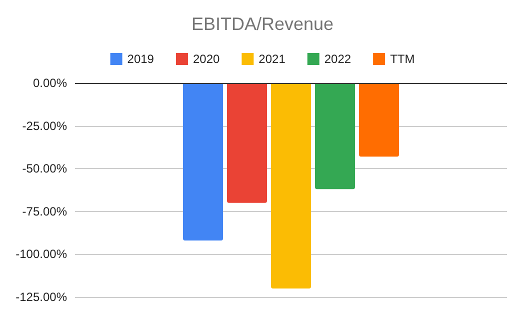 The width and height of the screenshot is (525, 325). Describe the element at coordinates (140, 59) in the screenshot. I see `legend-label: 2019` at that location.